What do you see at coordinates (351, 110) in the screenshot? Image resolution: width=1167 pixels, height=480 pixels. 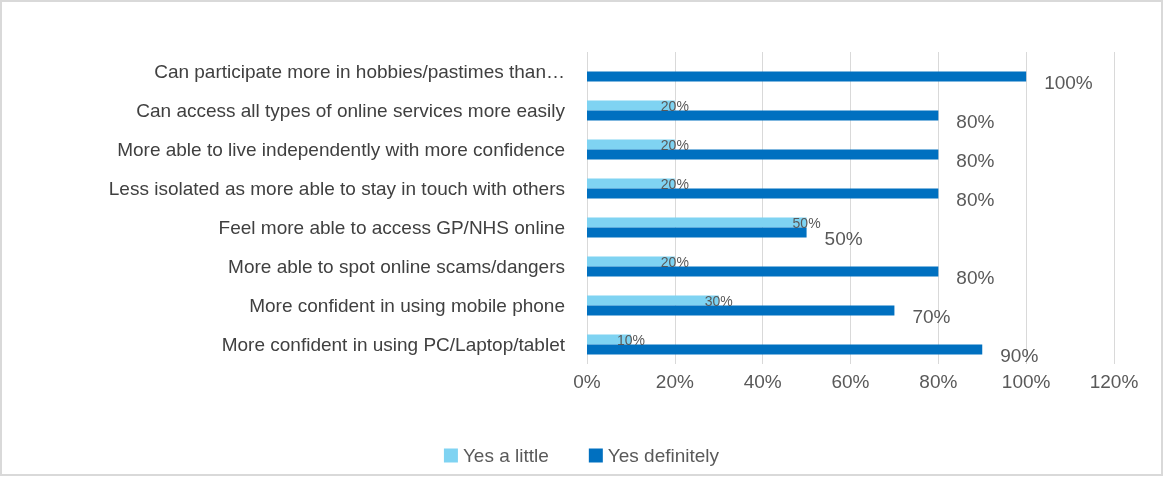 I see `y-tick-label: Can access all types of online services more easily` at bounding box center [351, 110].